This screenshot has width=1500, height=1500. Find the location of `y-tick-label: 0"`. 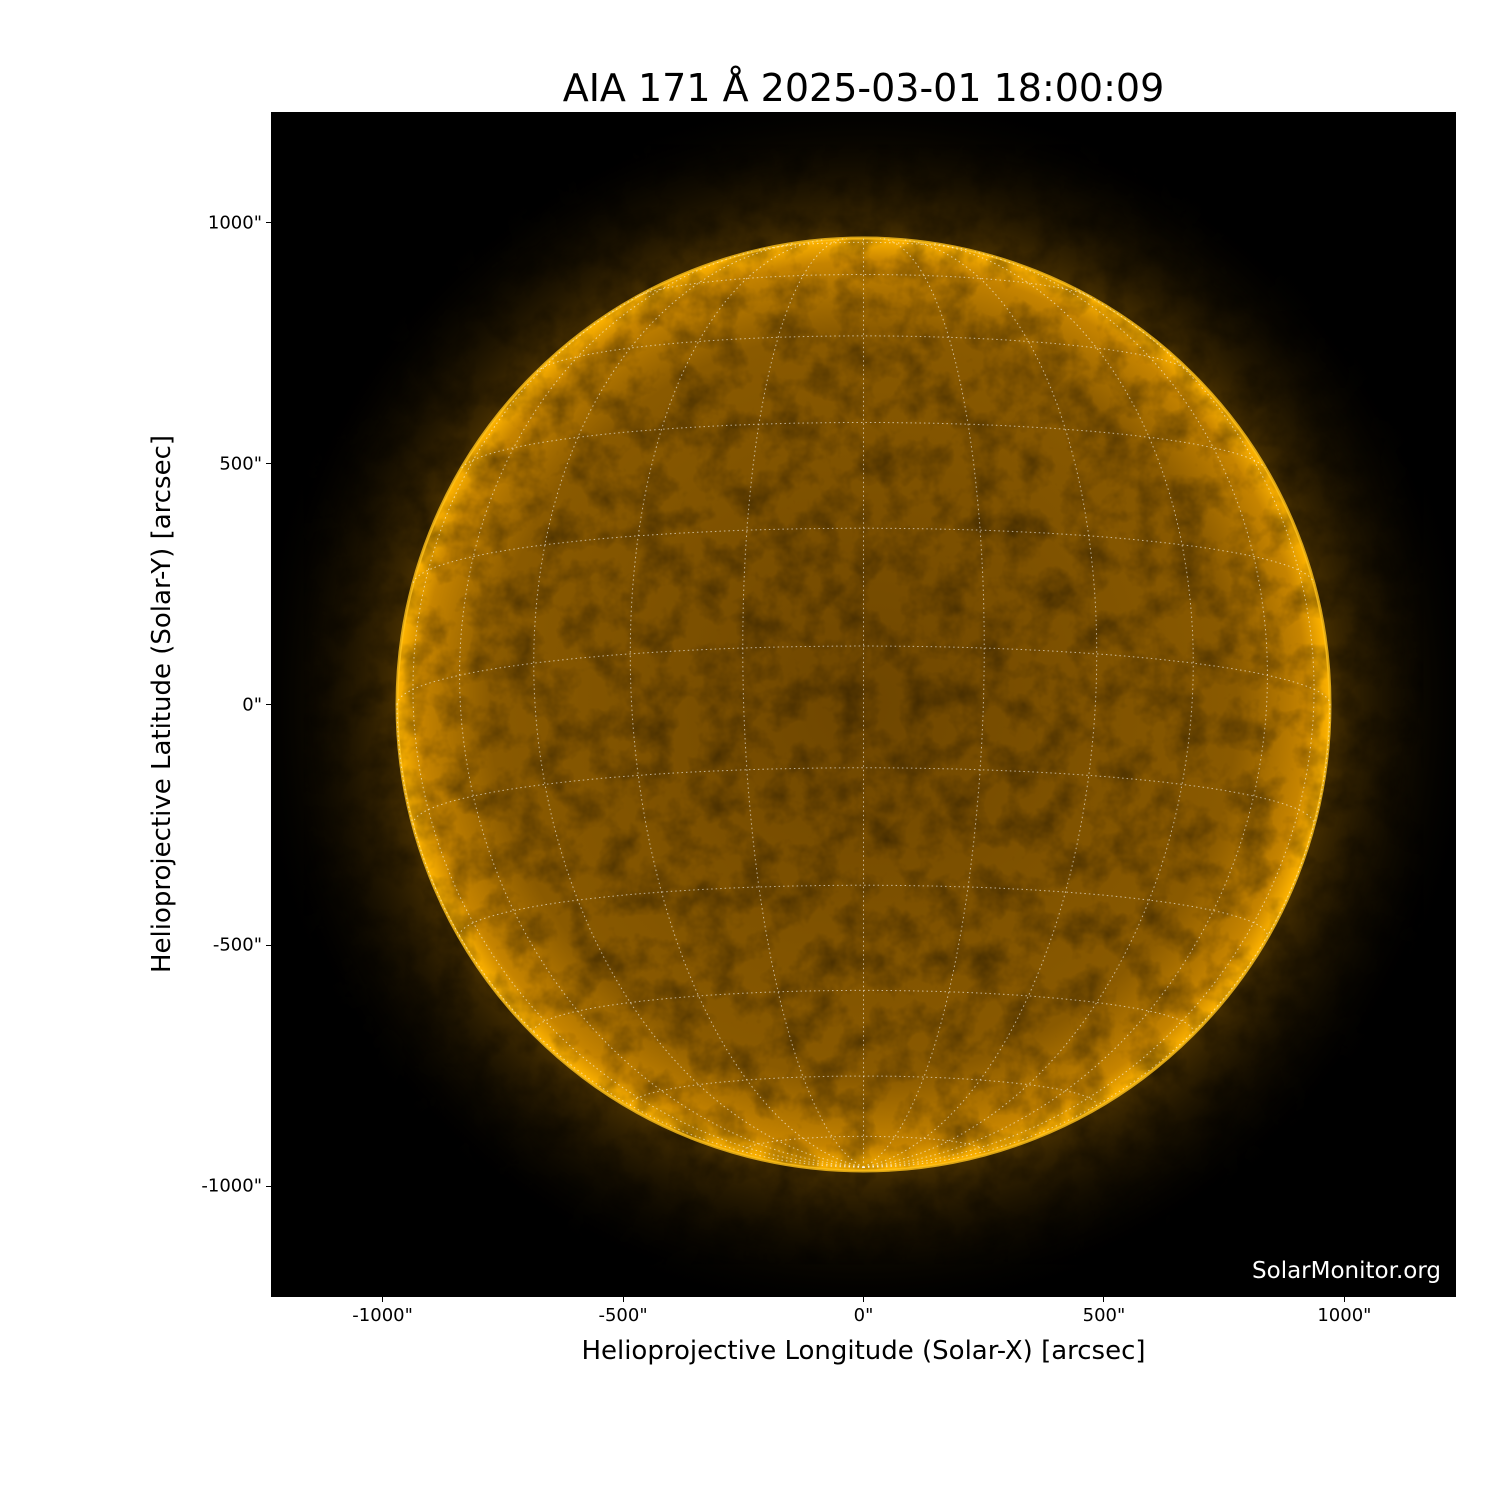

y-tick-label: 0" is located at coordinates (252, 704).